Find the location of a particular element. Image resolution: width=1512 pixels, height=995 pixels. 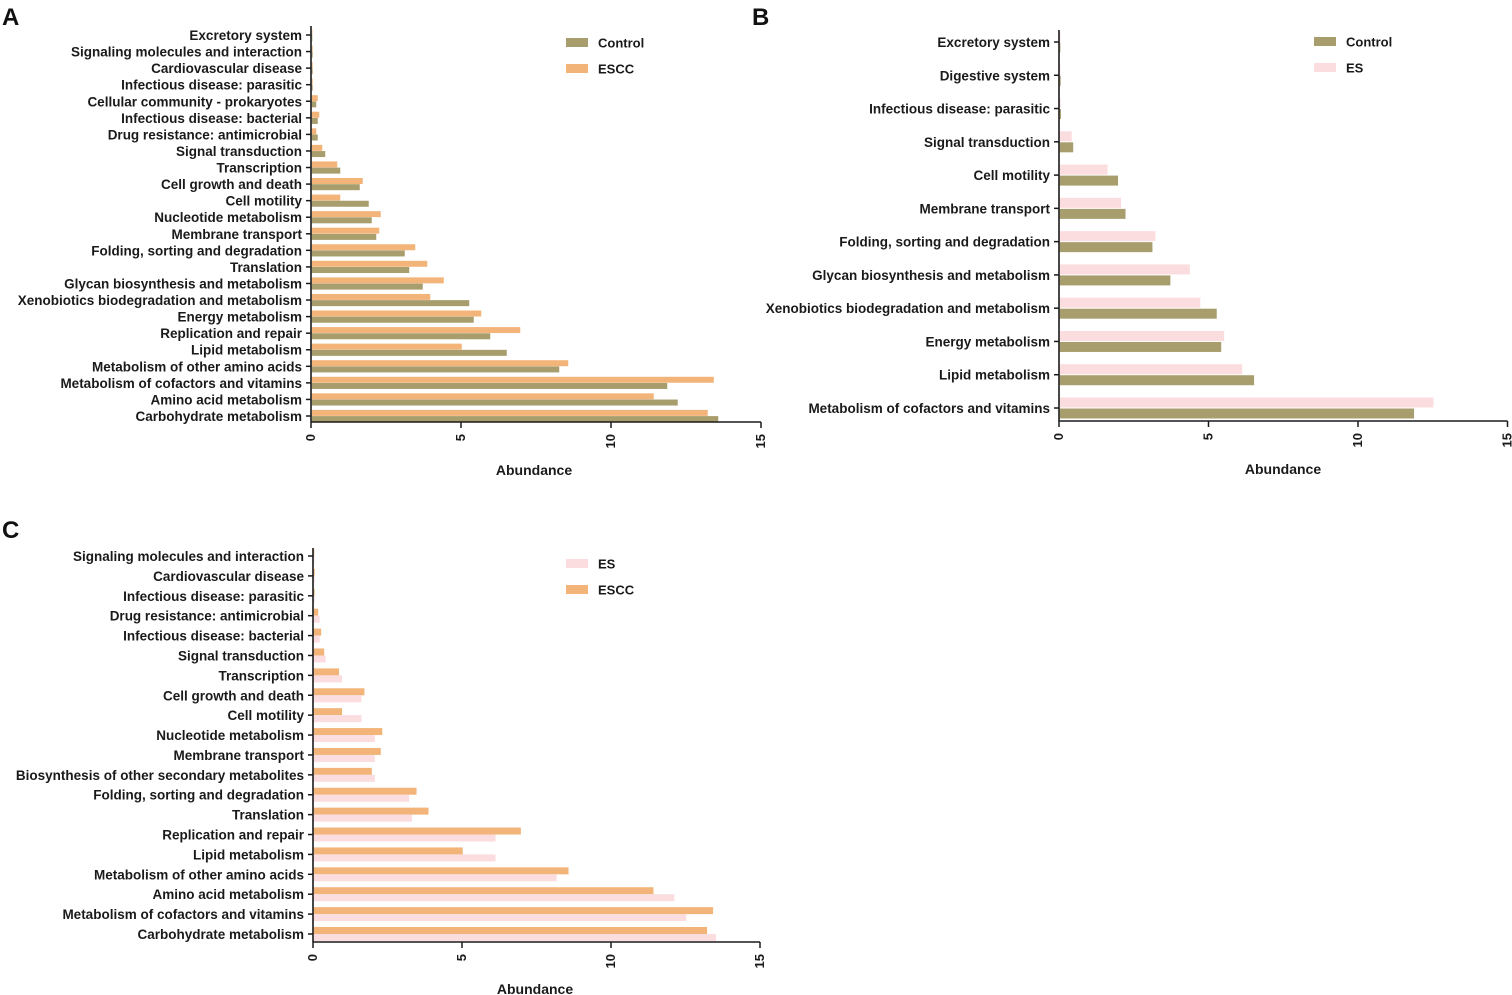

panel-a-bar-control-cell-growth-and-death is located at coordinates (335, 187).